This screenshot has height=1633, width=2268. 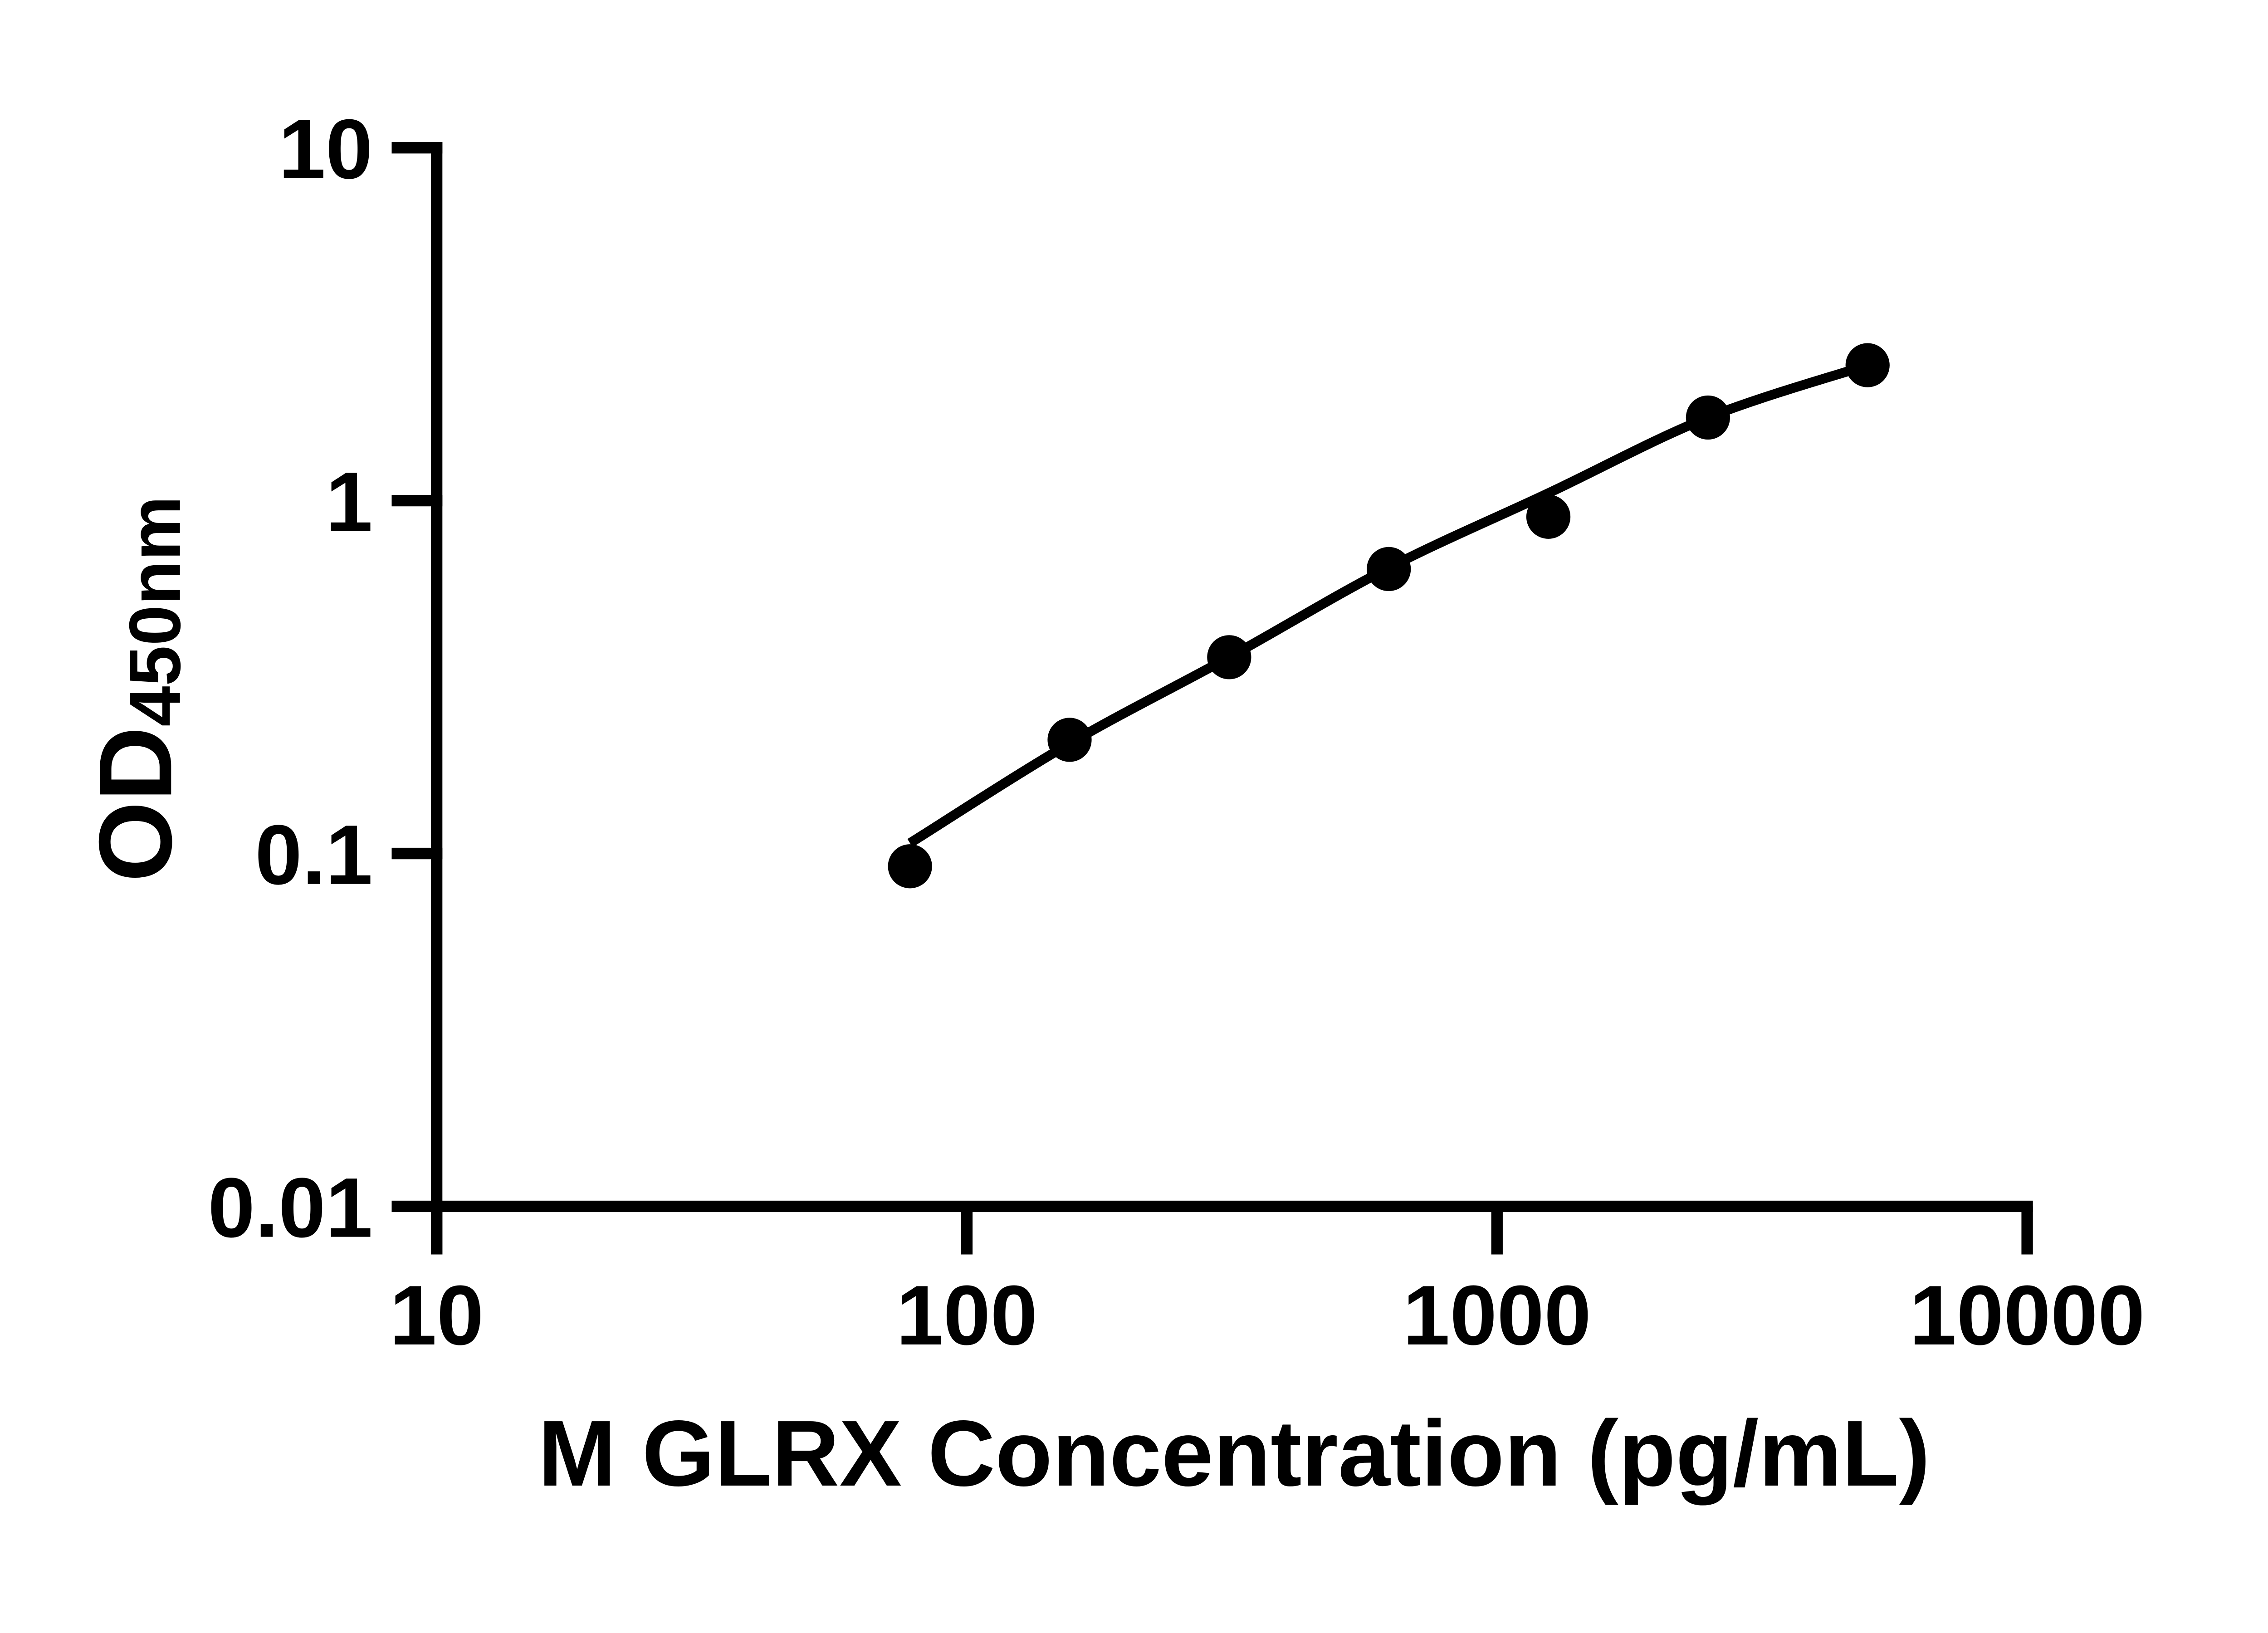 What do you see at coordinates (350, 502) in the screenshot?
I see `y-tick-label-1: 1` at bounding box center [350, 502].